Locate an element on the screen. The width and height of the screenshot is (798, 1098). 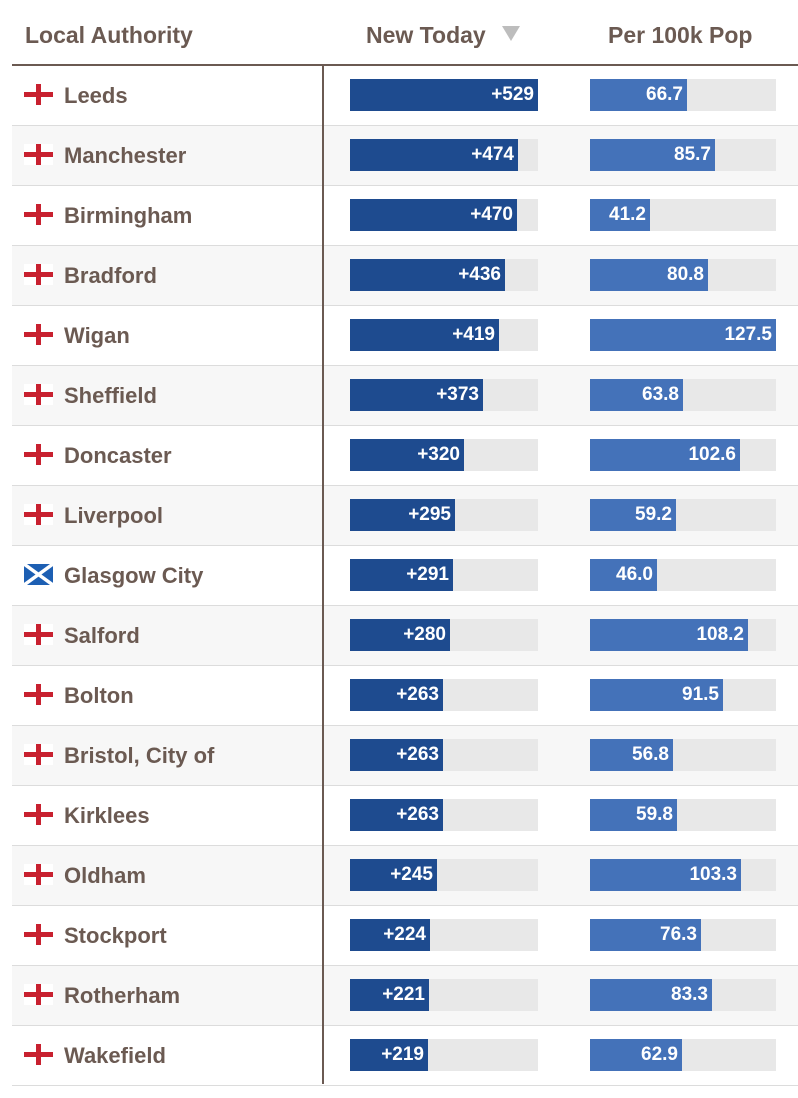
new-today-bar-track: +474 is located at coordinates (444, 155).